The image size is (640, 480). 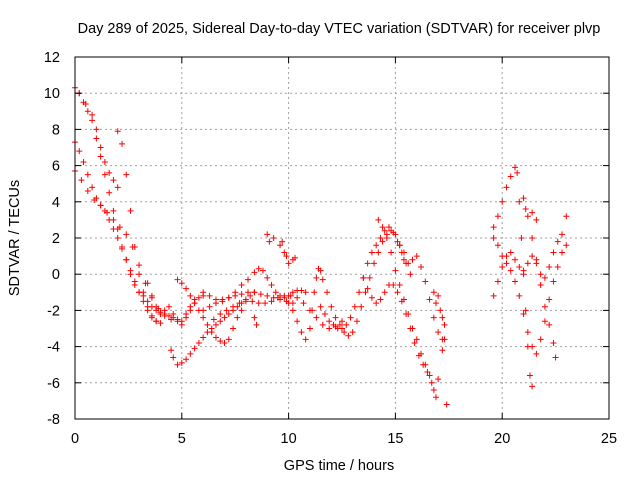 I want to click on series-trace-o, so click(x=395, y=324).